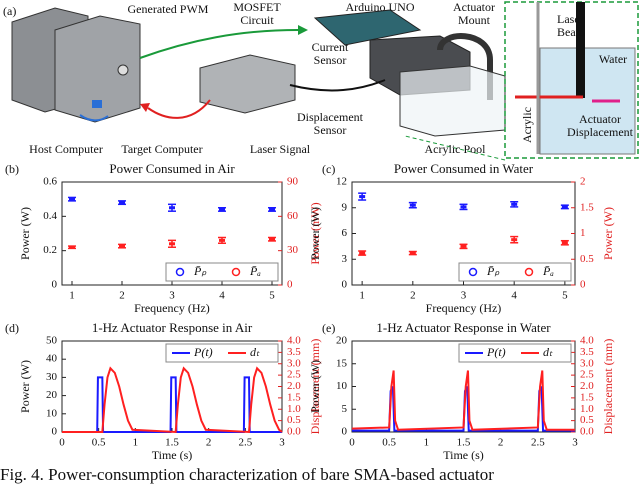 Image resolution: width=640 pixels, height=485 pixels. Describe the element at coordinates (12, 328) in the screenshot. I see `panel-label: (d)` at that location.